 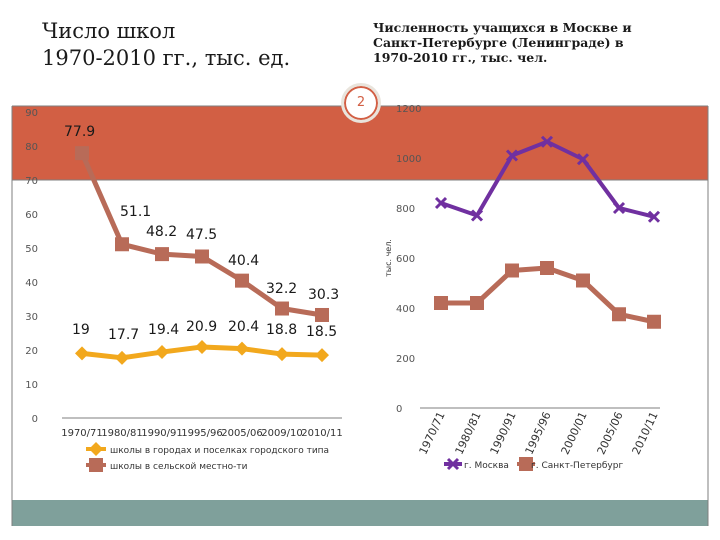 What do you see at coordinates (79, 132) in the screenshot?
I see `data-label: 77.9` at bounding box center [79, 132].